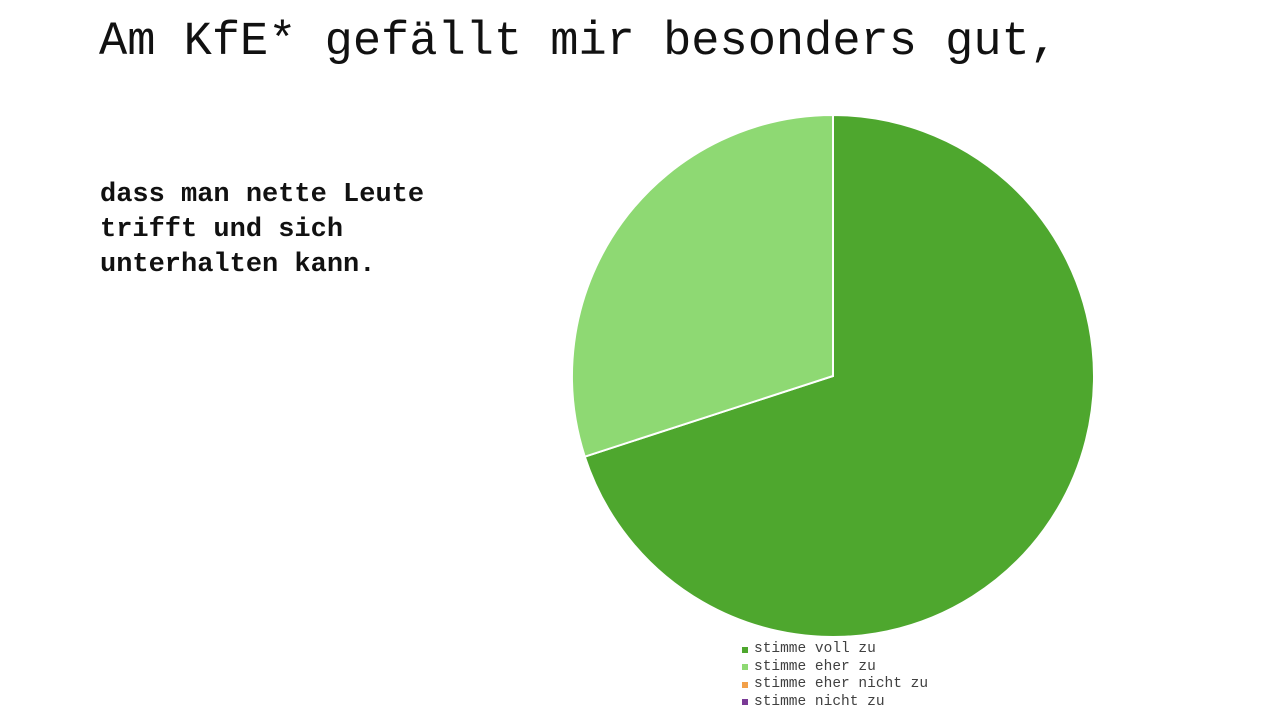 The height and width of the screenshot is (720, 1280). Describe the element at coordinates (819, 701) in the screenshot. I see `legend-label: stimme nicht zu` at that location.